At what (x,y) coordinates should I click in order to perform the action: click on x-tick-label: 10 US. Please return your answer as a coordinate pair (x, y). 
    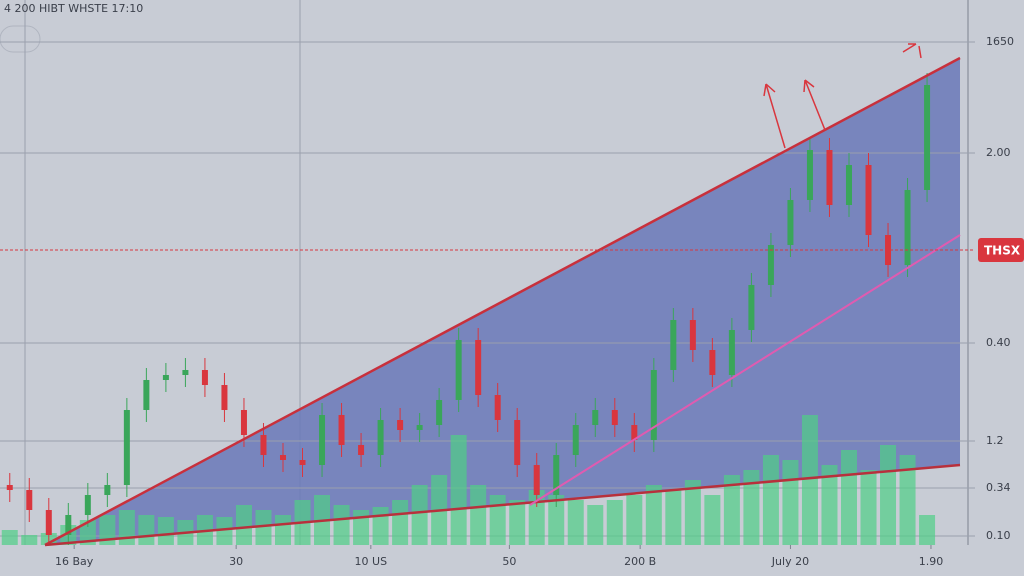
    Looking at the image, I should click on (371, 561).